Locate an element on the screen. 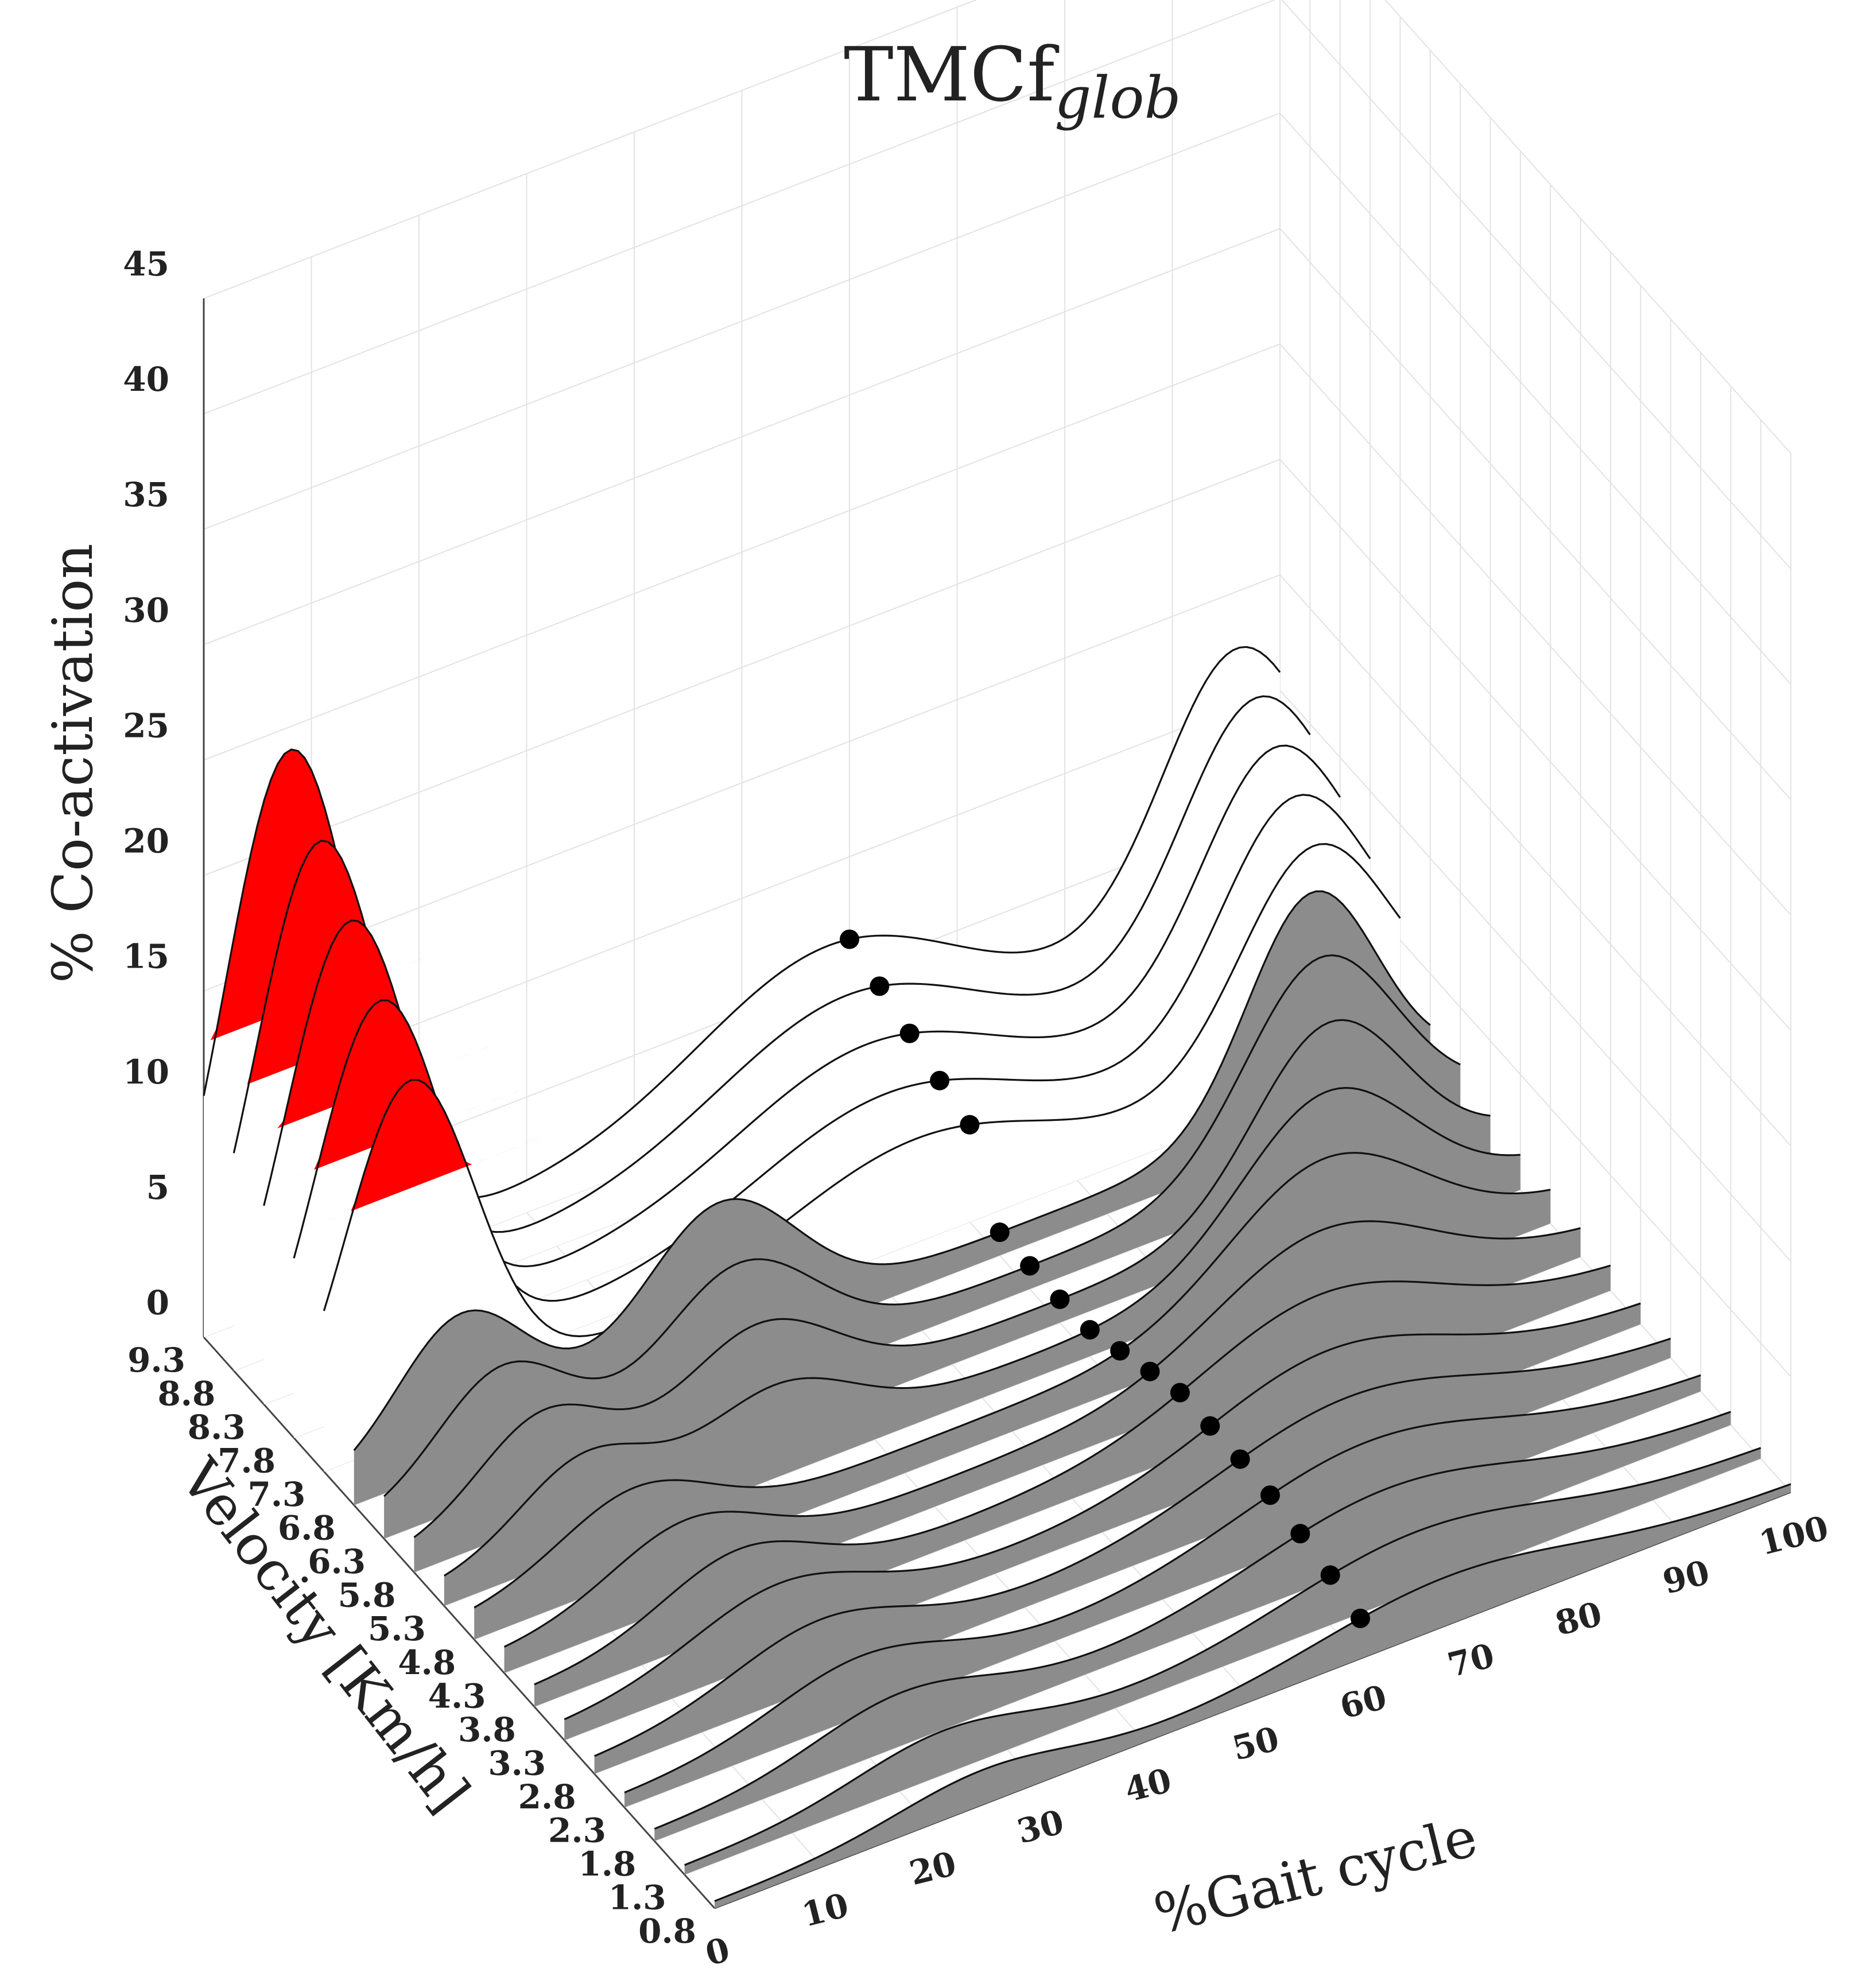 Image resolution: width=1866 pixels, height=1988 pixels. z-tick-label: 15 is located at coordinates (146, 956).